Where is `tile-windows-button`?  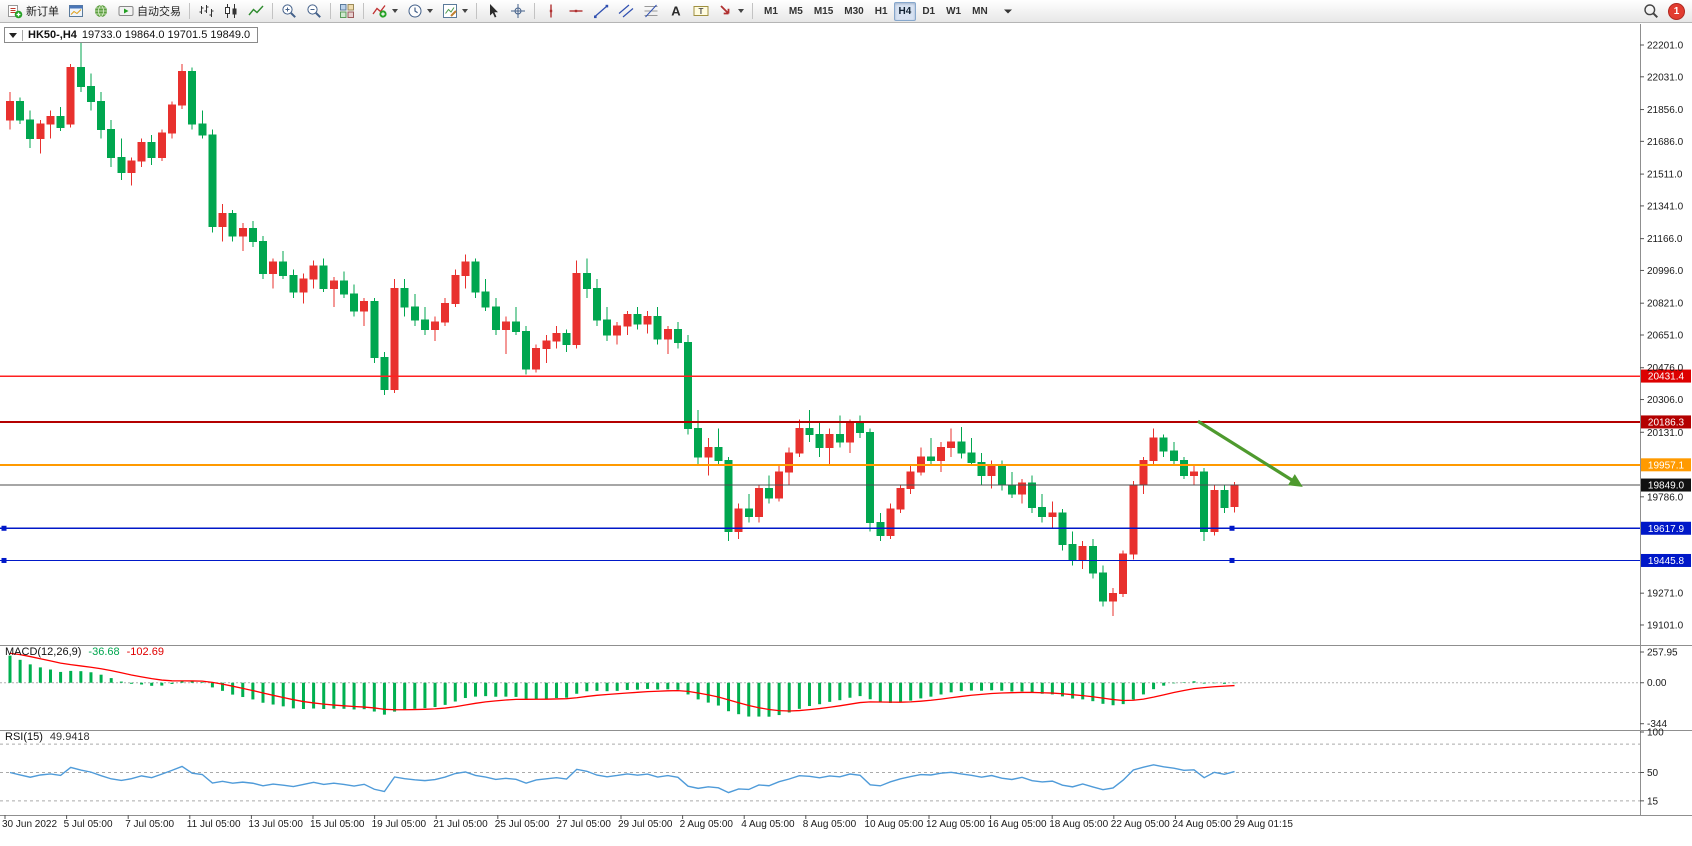
tile-windows-button is located at coordinates (347, 11).